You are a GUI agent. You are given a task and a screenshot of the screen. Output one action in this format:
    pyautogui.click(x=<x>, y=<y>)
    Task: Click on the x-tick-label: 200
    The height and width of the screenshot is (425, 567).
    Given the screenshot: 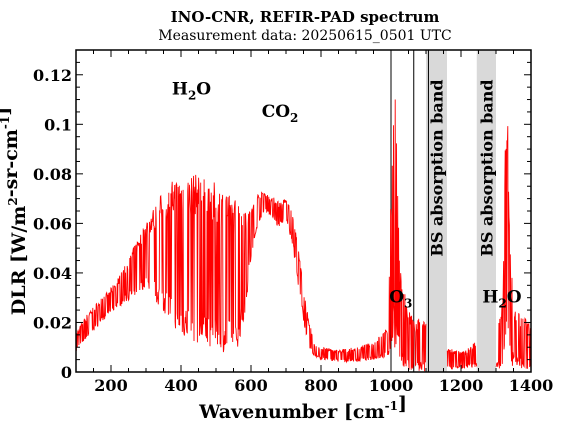 What is the action you would take?
    pyautogui.click(x=110, y=385)
    